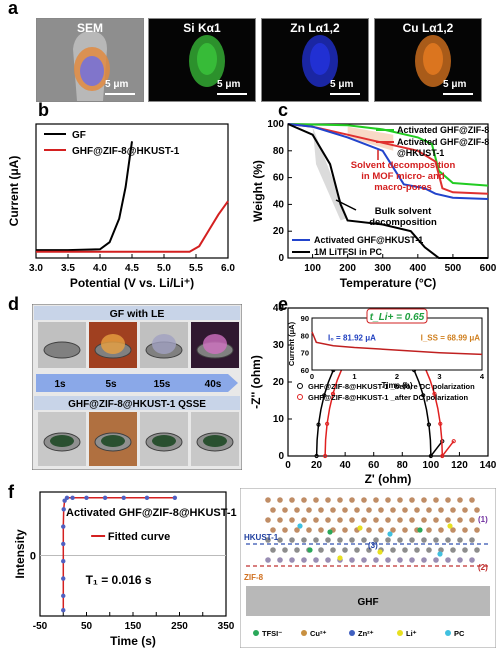 The image size is (500, 652). I want to click on y-tick-label: 10, so click(279, 419).